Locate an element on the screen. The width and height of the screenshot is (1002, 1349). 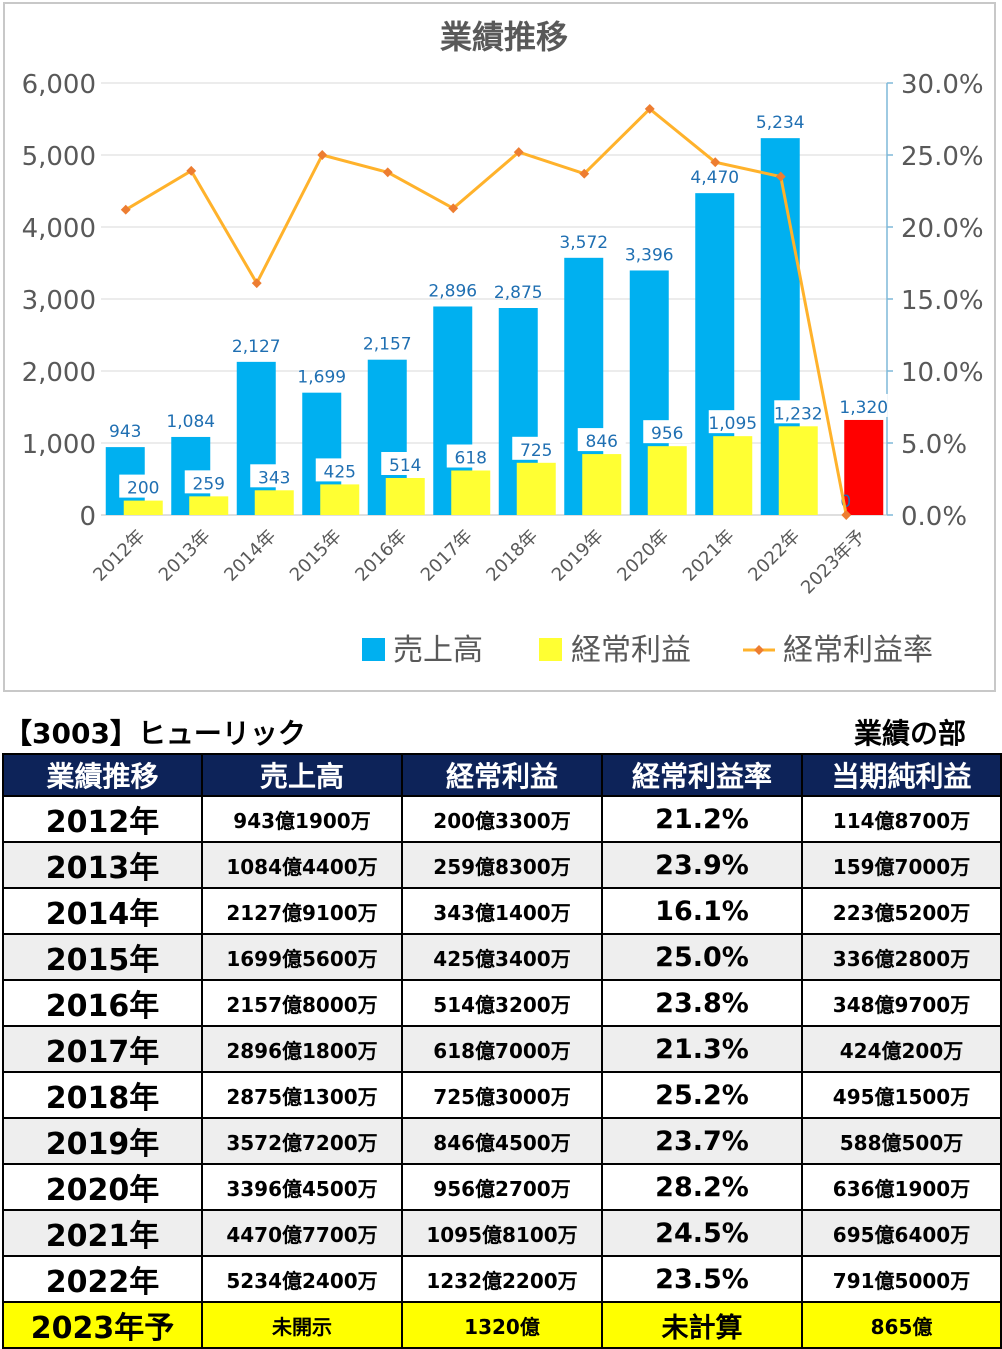
net-income-cell: 588億500万 is located at coordinates (901, 1141).